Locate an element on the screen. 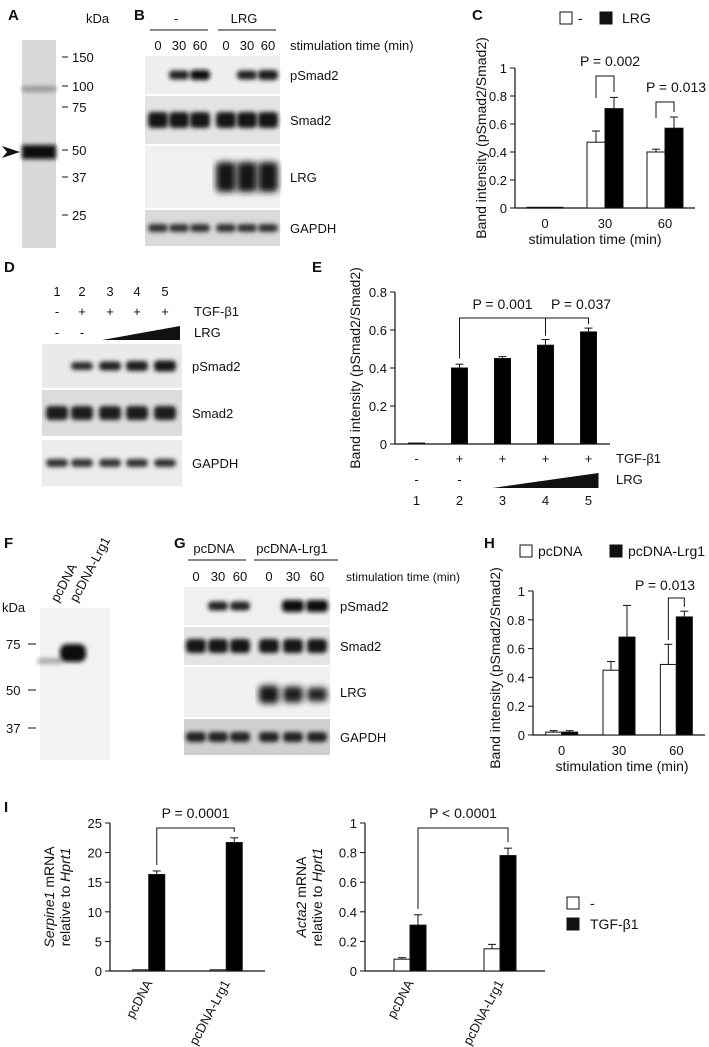  y-axis-label-2: relative to Hprt1 is located at coordinates (65, 897).